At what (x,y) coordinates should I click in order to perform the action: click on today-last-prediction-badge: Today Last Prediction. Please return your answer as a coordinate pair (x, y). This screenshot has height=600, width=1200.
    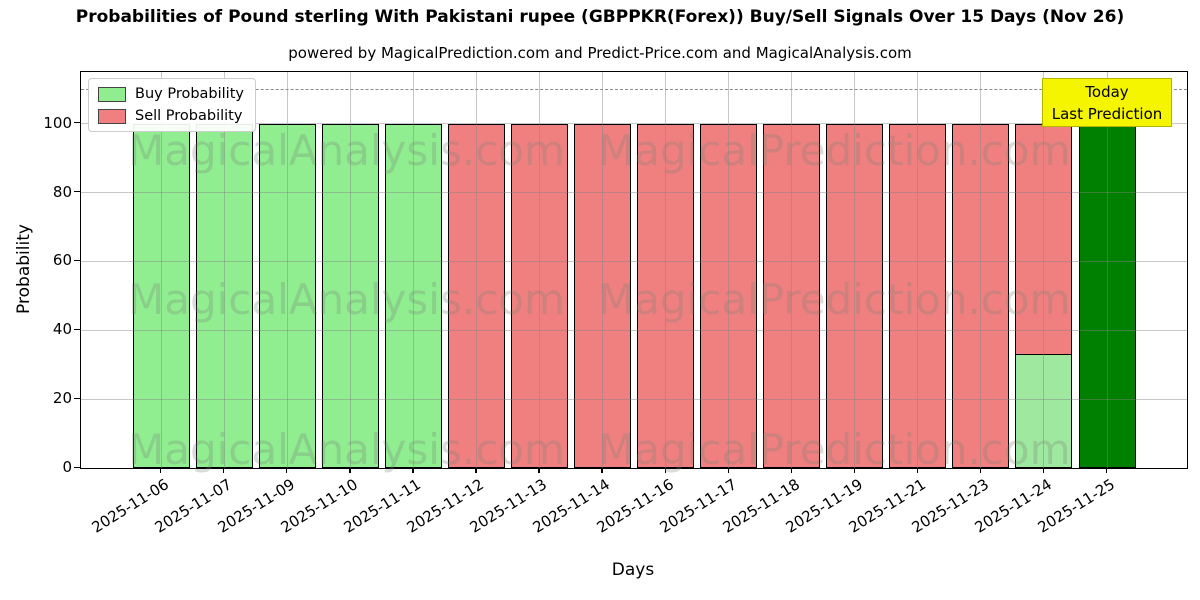
    Looking at the image, I should click on (1107, 102).